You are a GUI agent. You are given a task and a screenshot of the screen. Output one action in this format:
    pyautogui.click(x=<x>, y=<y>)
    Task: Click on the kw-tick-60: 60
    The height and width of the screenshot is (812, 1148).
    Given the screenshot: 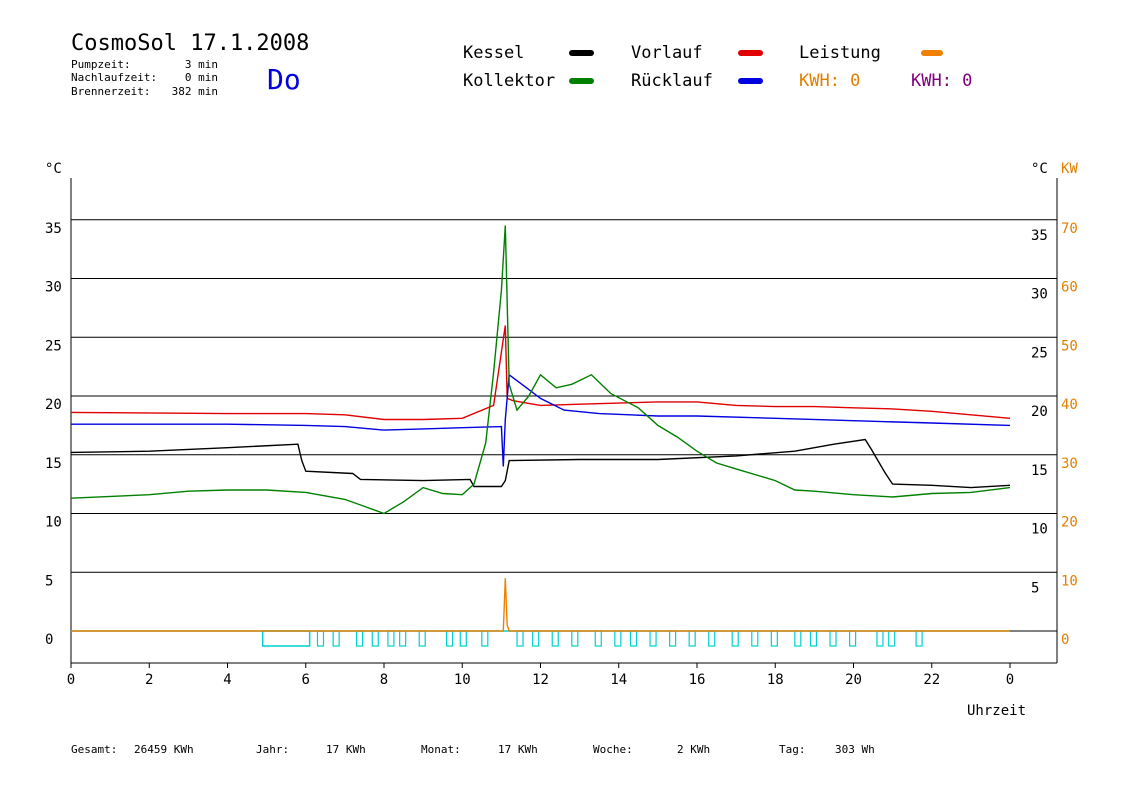 What is the action you would take?
    pyautogui.click(x=1069, y=288)
    